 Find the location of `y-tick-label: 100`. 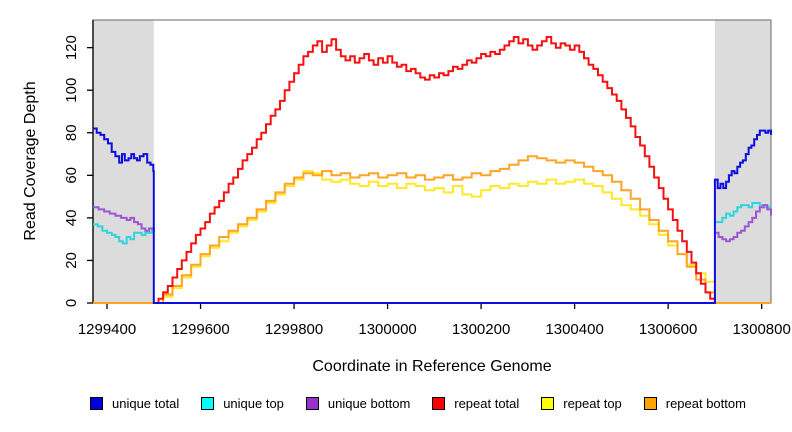

y-tick-label: 100 is located at coordinates (71, 90).